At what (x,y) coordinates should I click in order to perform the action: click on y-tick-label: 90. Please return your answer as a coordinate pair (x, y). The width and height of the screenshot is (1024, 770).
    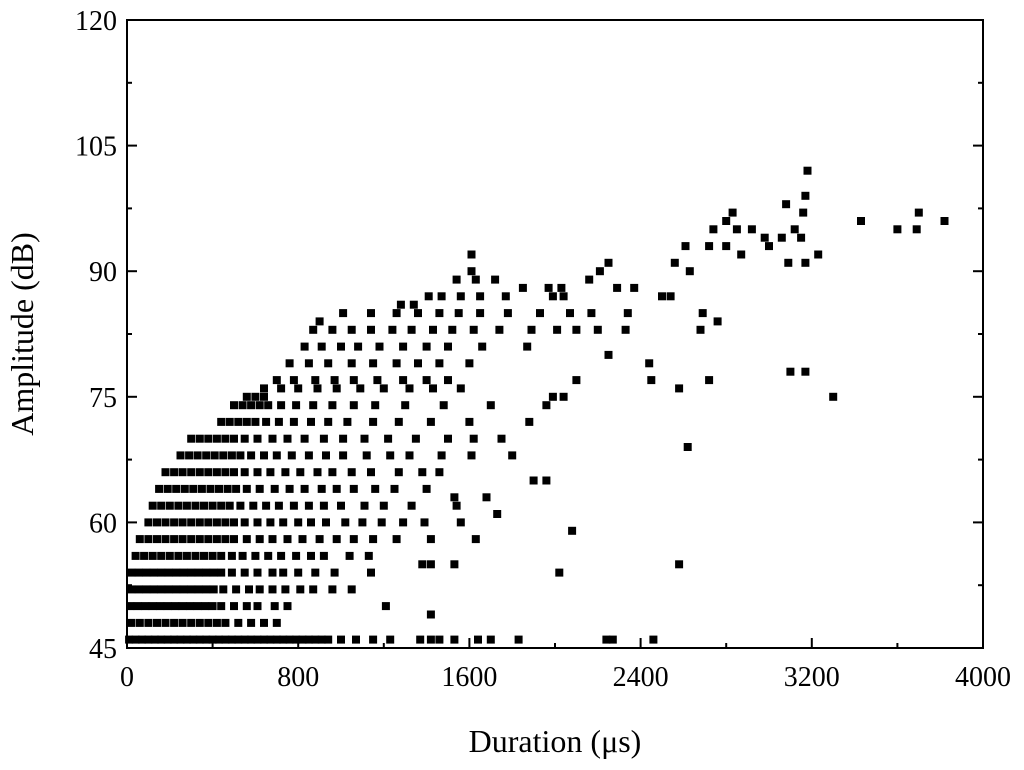
    Looking at the image, I should click on (103, 272).